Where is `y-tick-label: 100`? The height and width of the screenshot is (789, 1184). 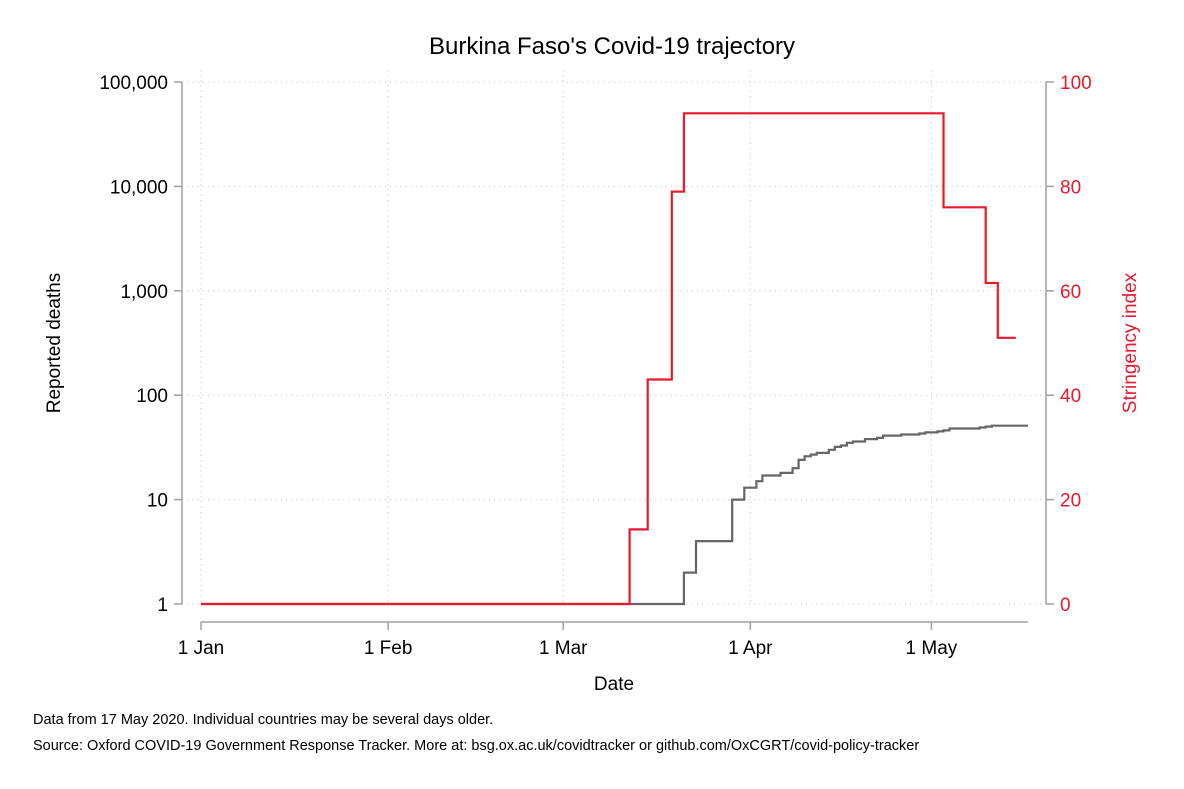 y-tick-label: 100 is located at coordinates (152, 396).